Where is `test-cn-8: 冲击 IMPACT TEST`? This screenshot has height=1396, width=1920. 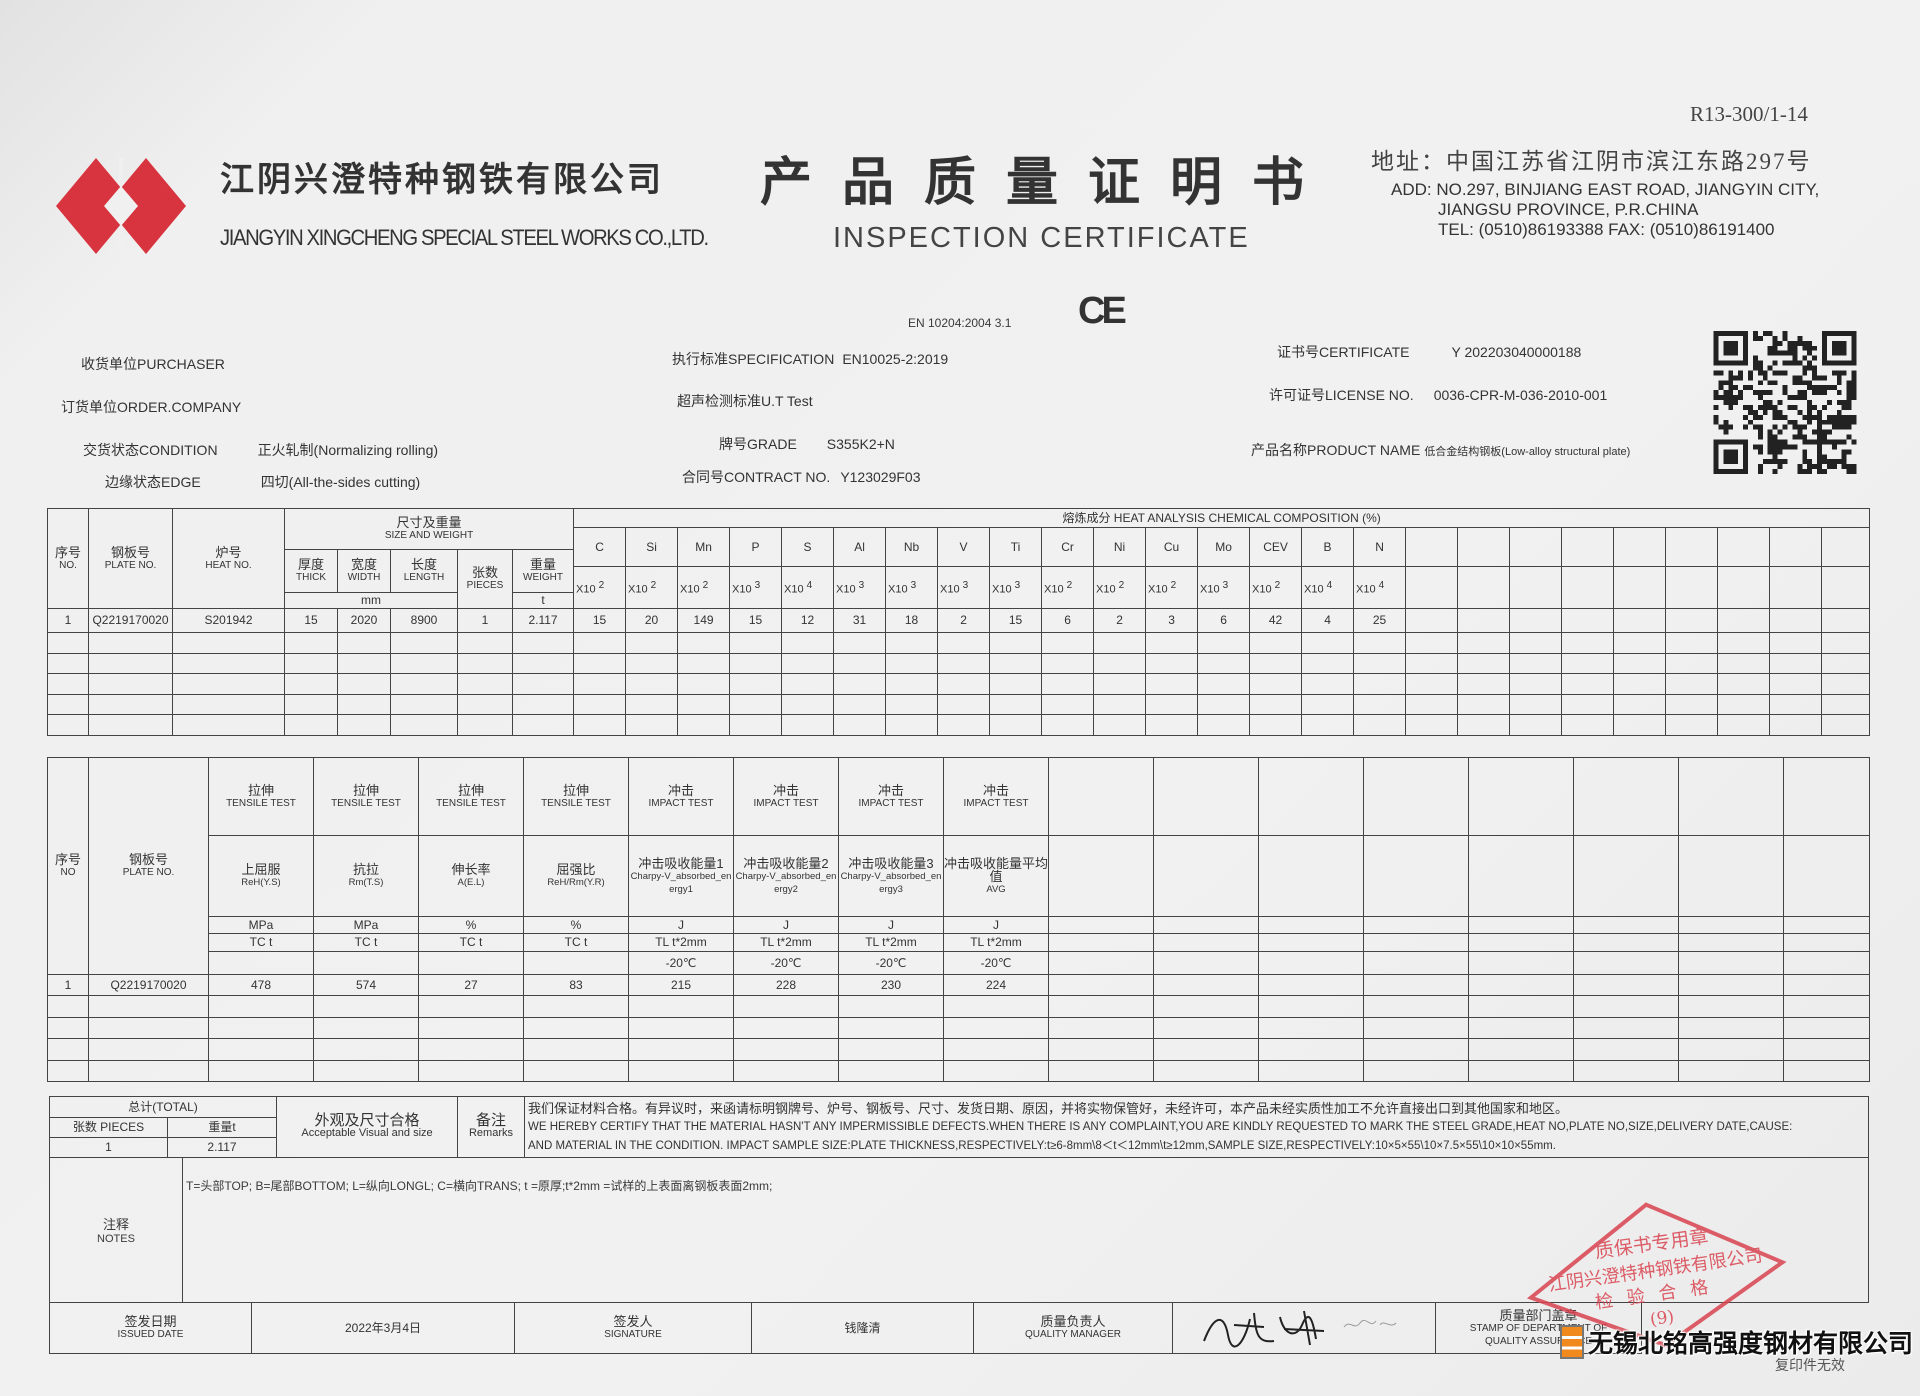
test-cn-8: 冲击 IMPACT TEST is located at coordinates (996, 796).